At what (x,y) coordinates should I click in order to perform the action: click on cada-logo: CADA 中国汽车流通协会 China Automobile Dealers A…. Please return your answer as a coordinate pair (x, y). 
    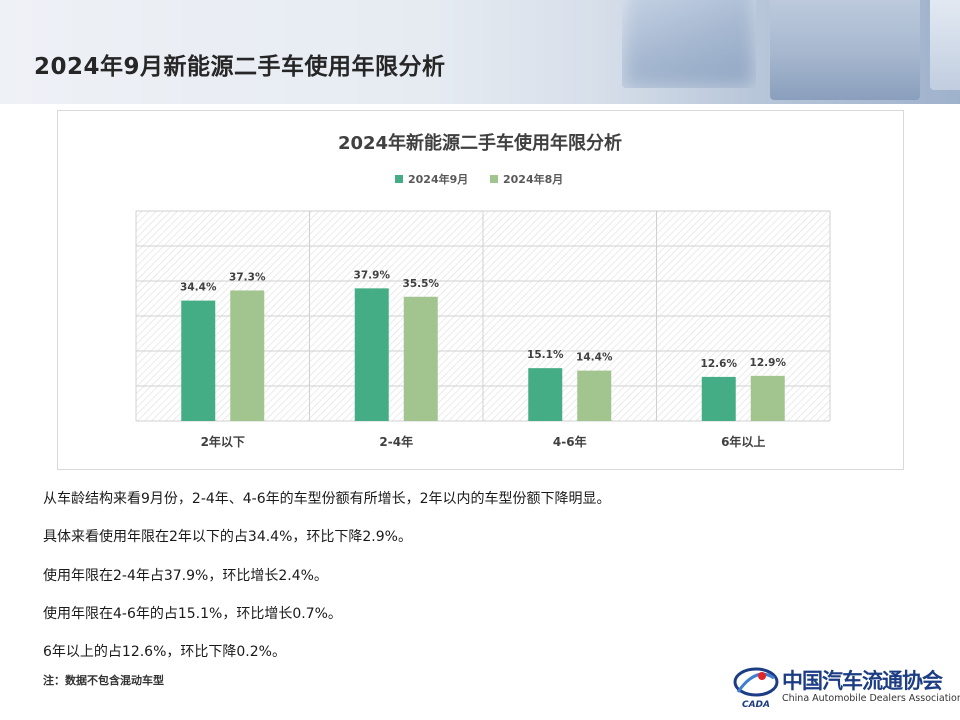
    Looking at the image, I should click on (846, 685).